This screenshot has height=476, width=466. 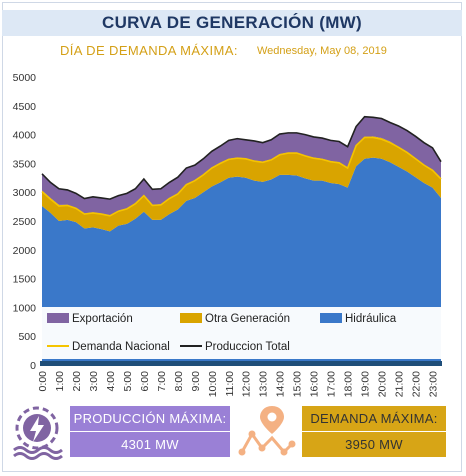 What do you see at coordinates (298, 384) in the screenshot?
I see `x-tick-label: 15:00` at bounding box center [298, 384].